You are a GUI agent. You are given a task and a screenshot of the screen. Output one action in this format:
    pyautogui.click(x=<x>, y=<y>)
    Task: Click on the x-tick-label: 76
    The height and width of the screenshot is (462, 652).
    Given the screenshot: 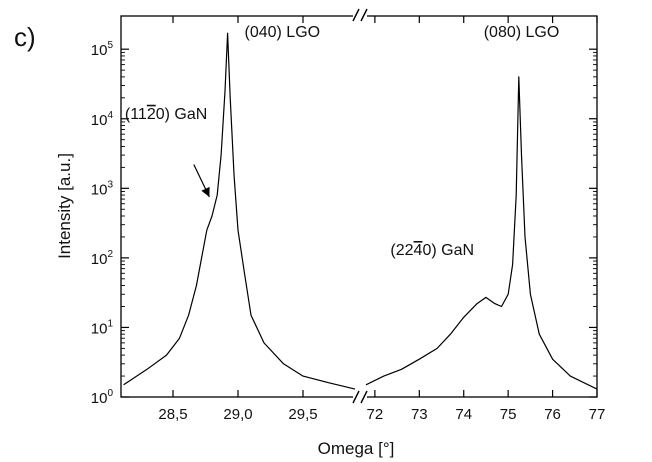 What is the action you would take?
    pyautogui.click(x=552, y=414)
    